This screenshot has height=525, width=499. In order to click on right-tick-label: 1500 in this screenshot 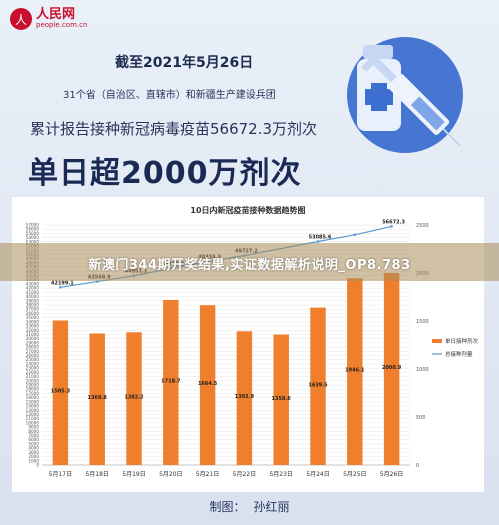, I will do `click(422, 322)`.